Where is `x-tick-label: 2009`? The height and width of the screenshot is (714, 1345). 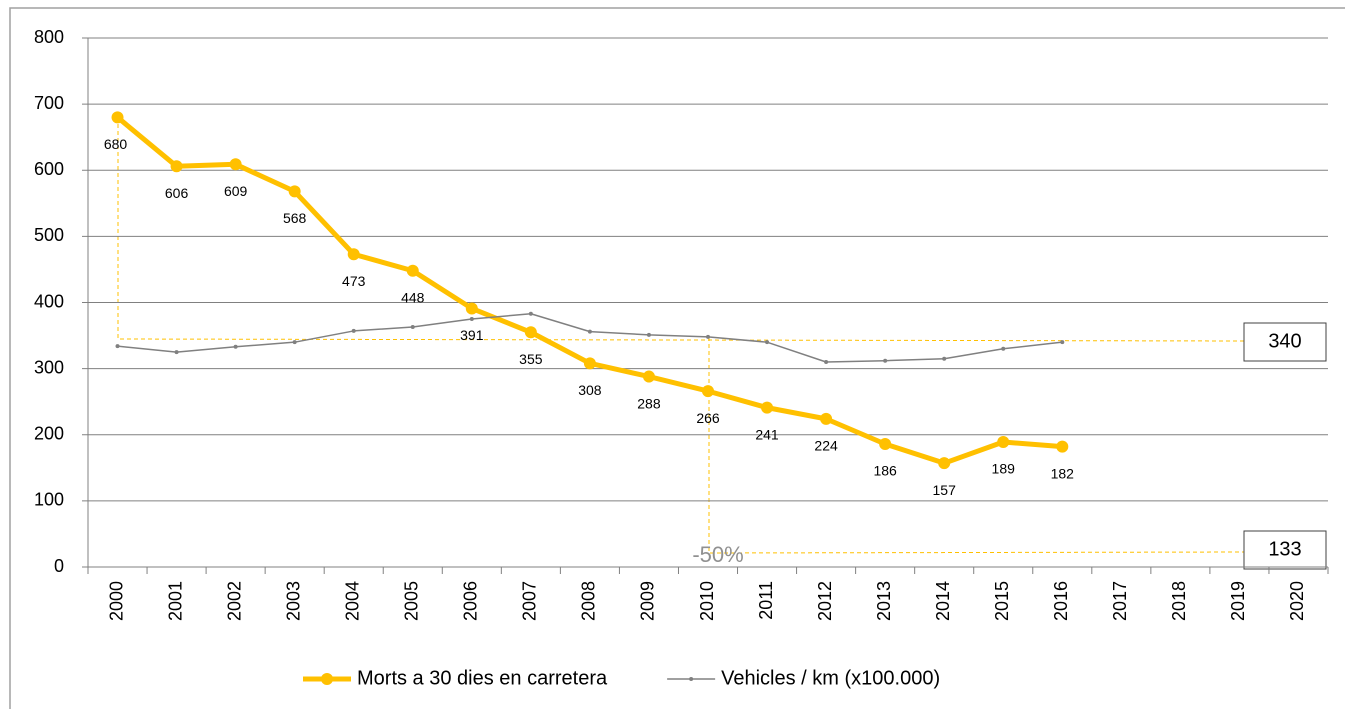
x-tick-label: 2009 is located at coordinates (648, 601).